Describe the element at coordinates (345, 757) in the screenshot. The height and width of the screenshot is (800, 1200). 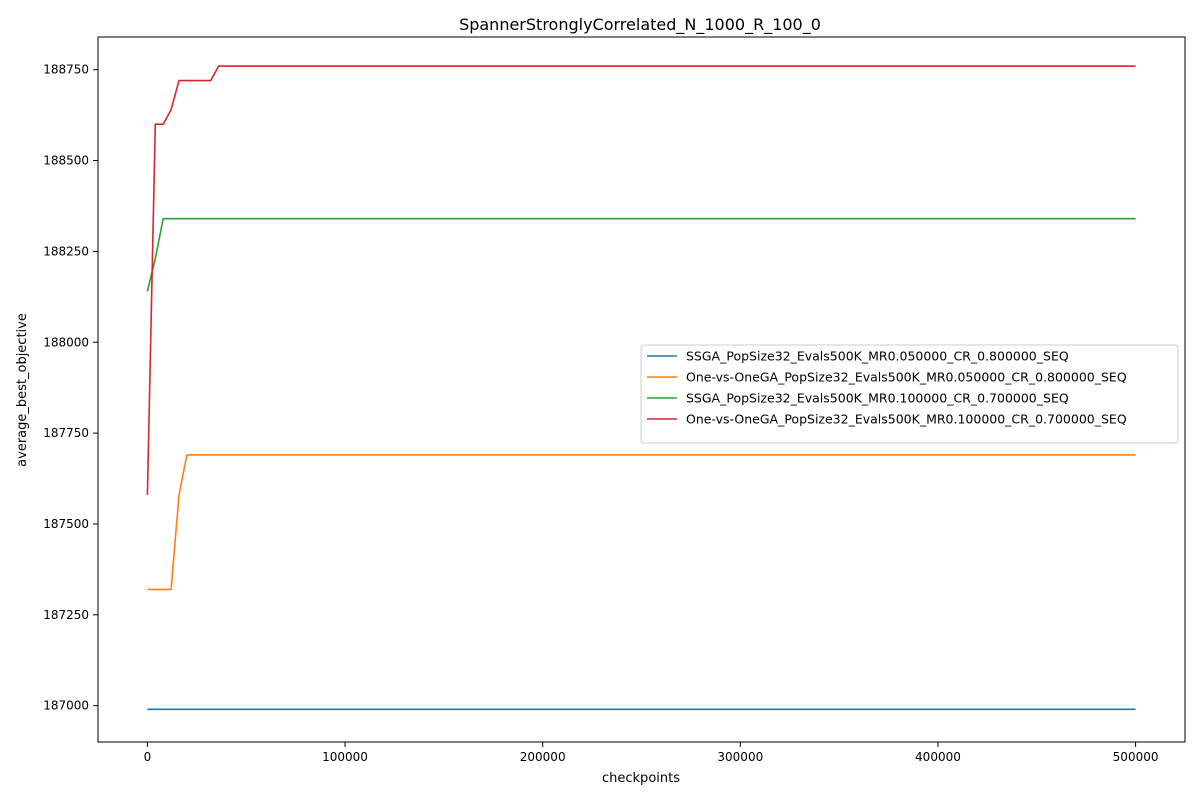
I see `x-tick-label: 100000` at that location.